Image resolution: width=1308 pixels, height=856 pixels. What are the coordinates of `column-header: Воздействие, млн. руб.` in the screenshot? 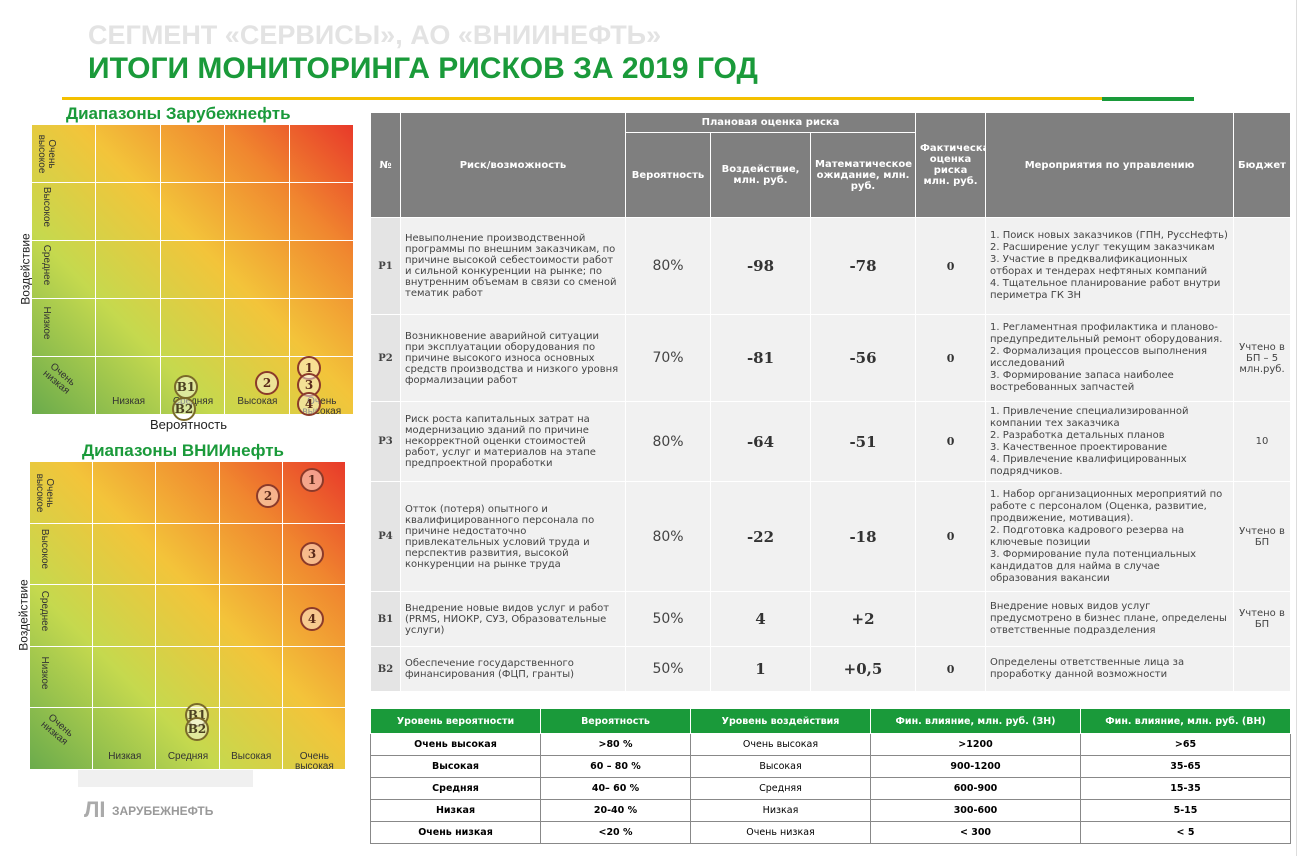 It's located at (760, 175).